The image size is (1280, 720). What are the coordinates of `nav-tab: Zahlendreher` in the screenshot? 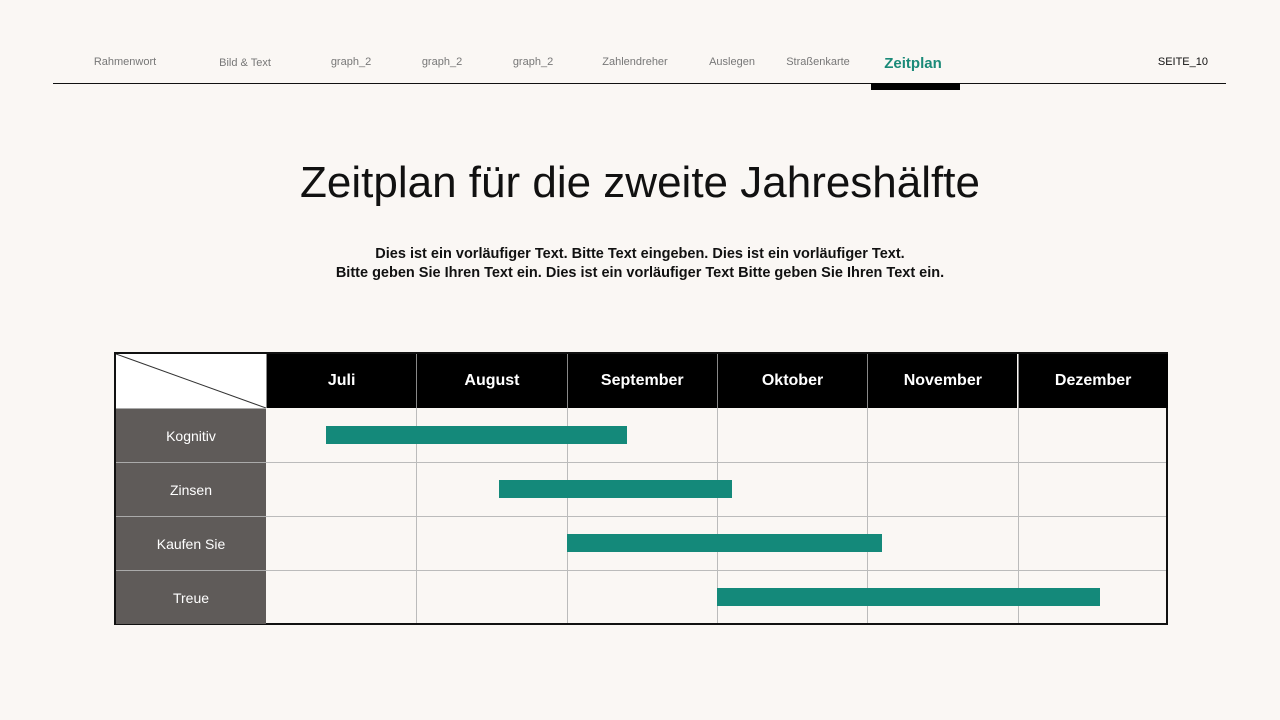 It's located at (635, 62).